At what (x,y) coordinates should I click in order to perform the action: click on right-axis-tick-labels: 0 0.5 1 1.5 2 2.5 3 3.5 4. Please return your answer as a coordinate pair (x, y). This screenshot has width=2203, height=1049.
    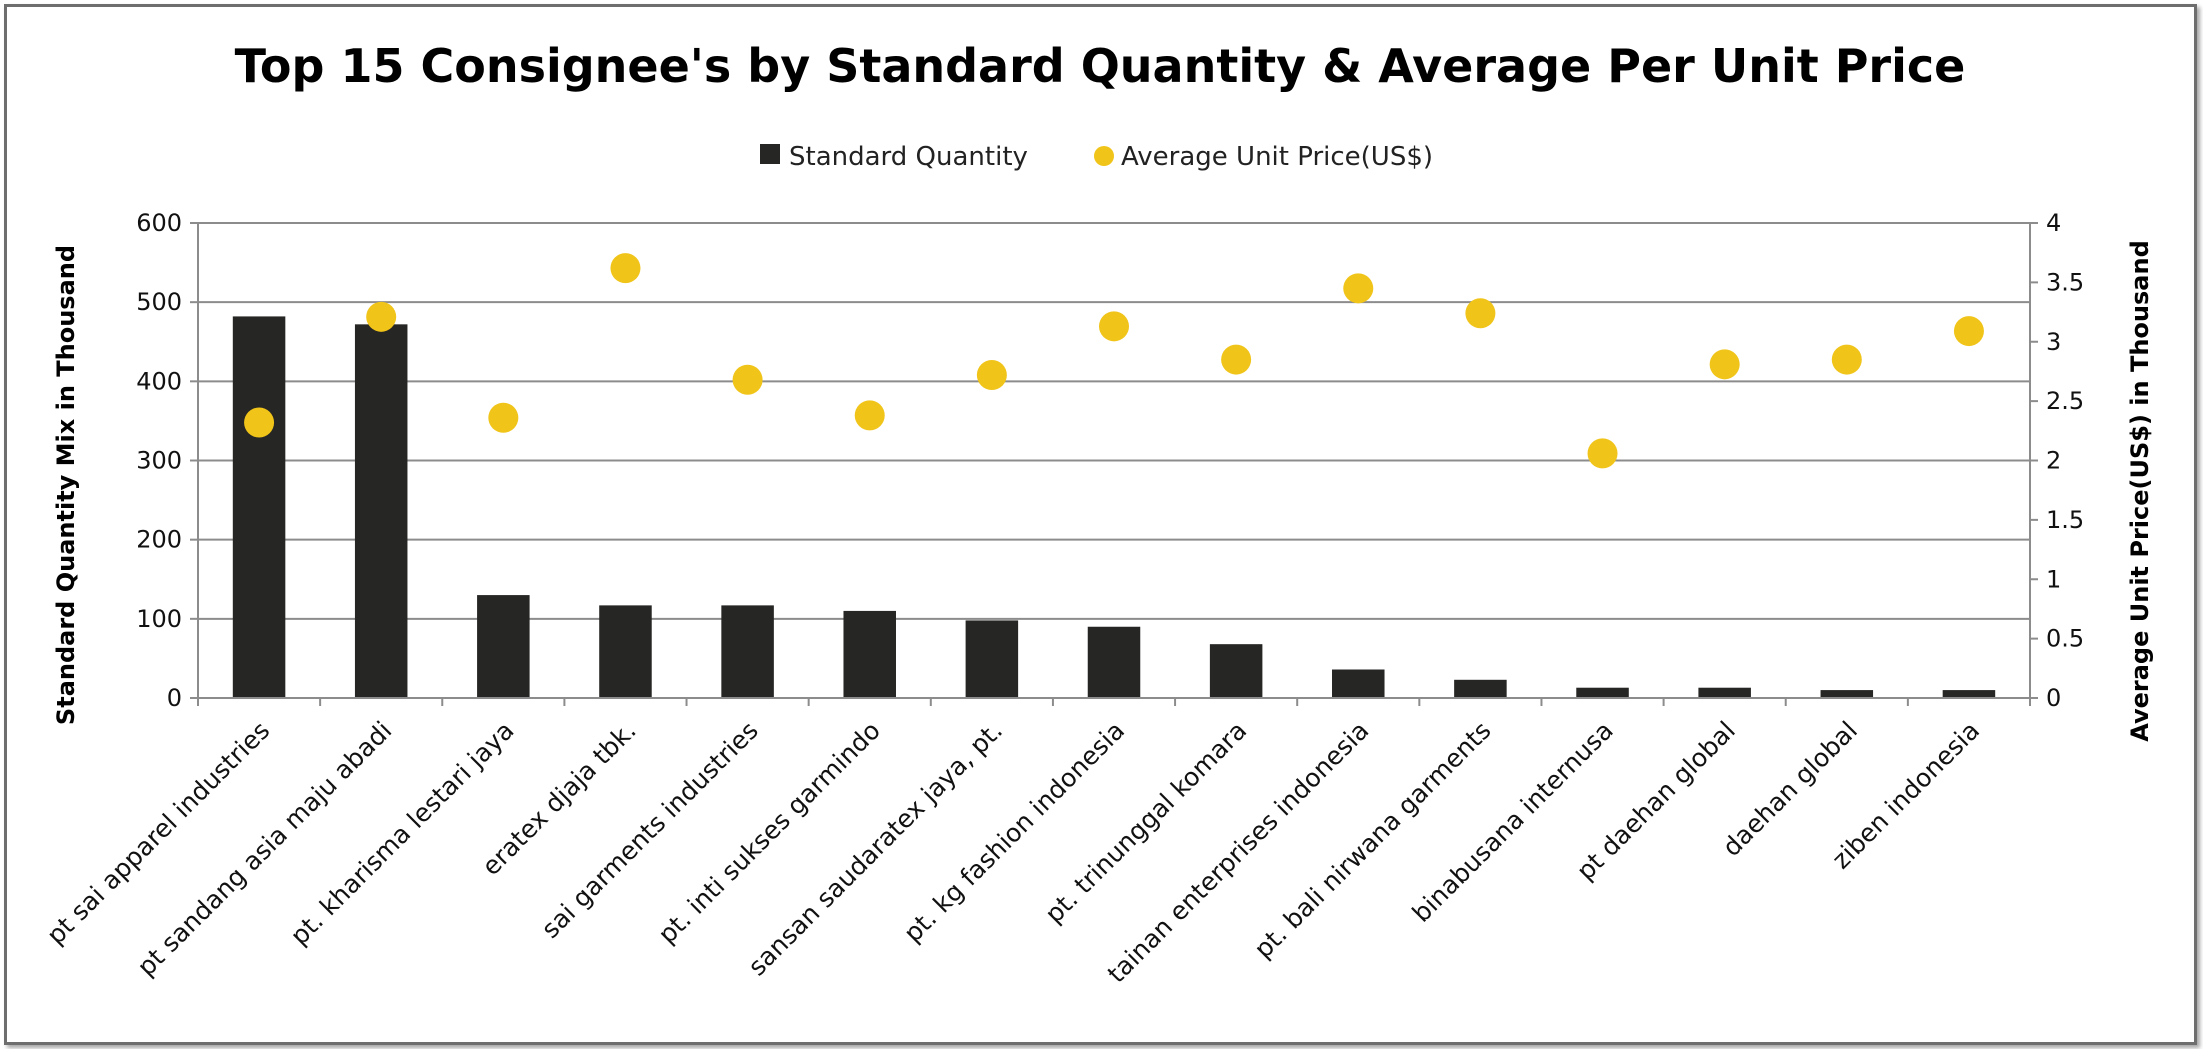
    Looking at the image, I should click on (2065, 460).